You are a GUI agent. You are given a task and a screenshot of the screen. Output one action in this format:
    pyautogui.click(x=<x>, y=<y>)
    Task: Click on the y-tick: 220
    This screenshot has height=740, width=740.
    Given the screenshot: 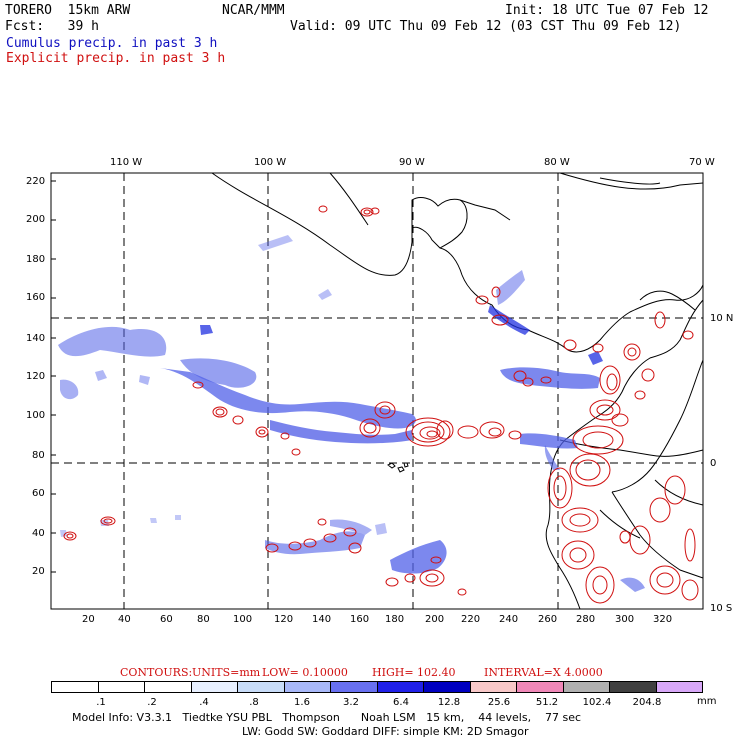 What is the action you would take?
    pyautogui.click(x=36, y=181)
    